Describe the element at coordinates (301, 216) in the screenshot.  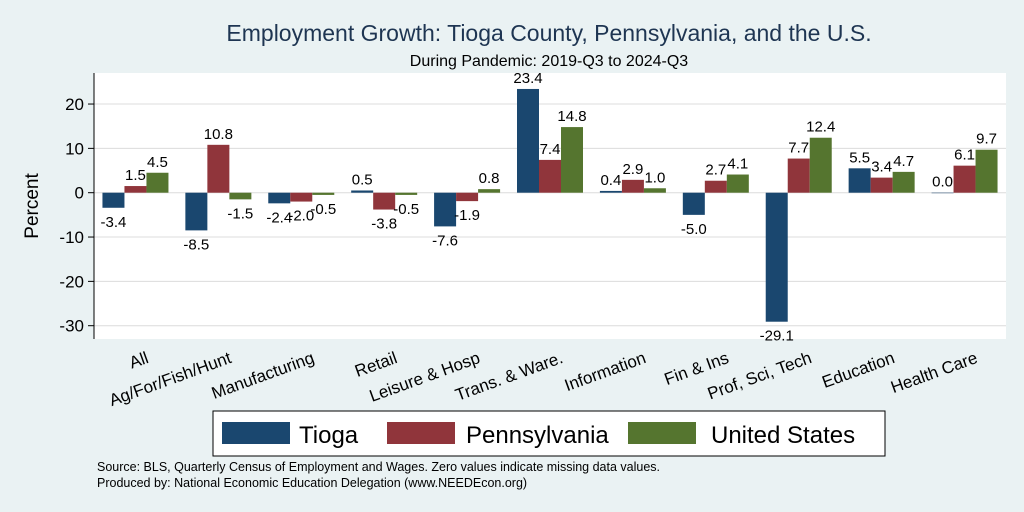
I see `data-label: -2.0` at that location.